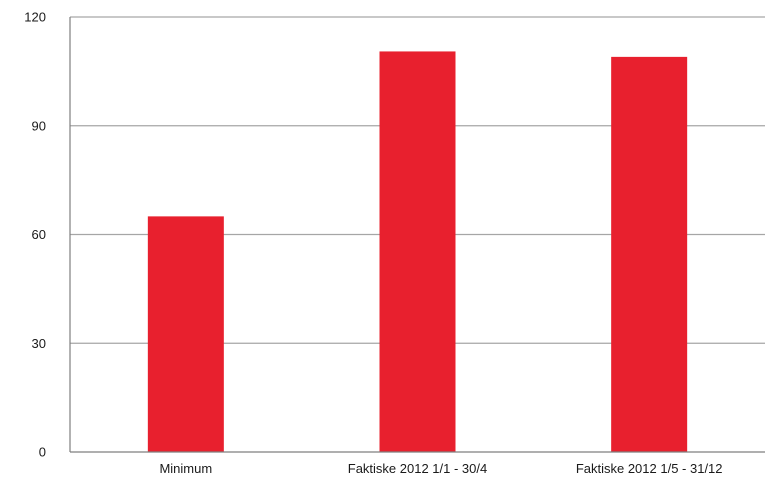 Image resolution: width=767 pixels, height=484 pixels. I want to click on y-tick-labels: 0 30 60 90 120, so click(35, 235).